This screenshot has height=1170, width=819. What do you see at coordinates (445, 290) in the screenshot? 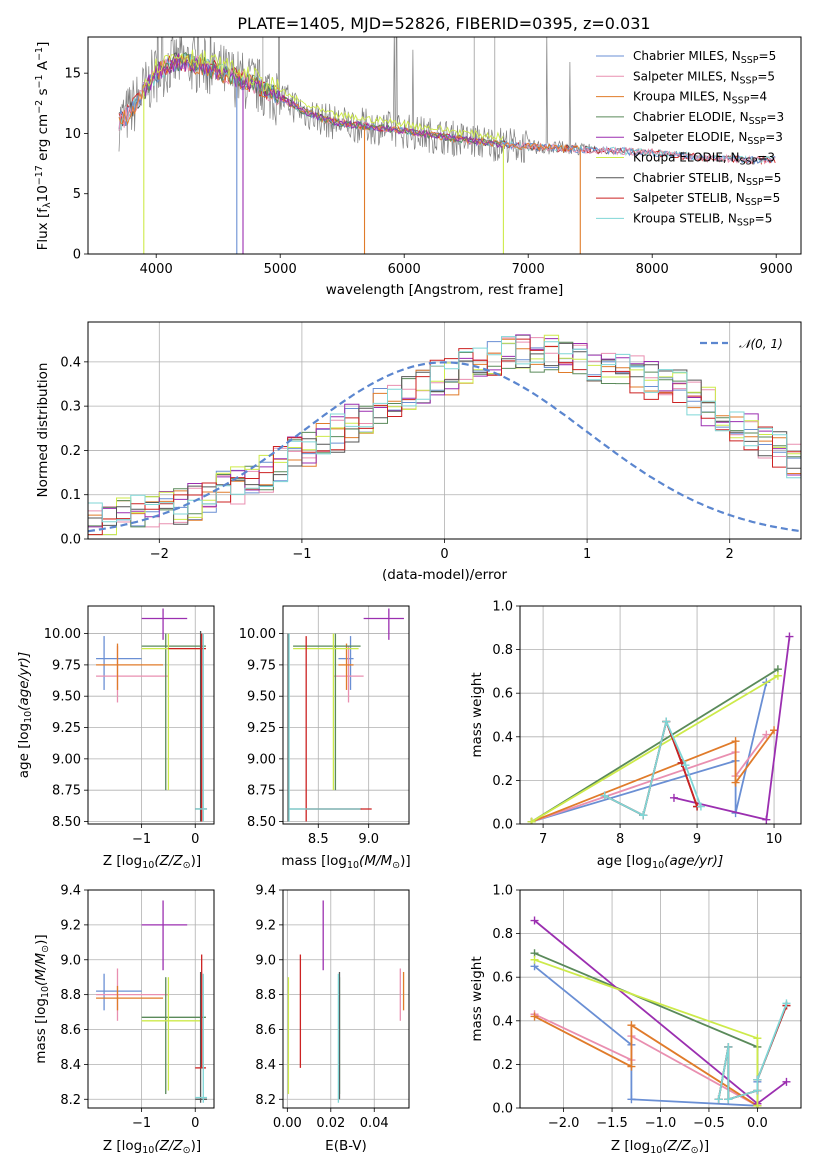
I see `spectrum-xlabel: wavelength [Angstrom, rest frame]` at bounding box center [445, 290].